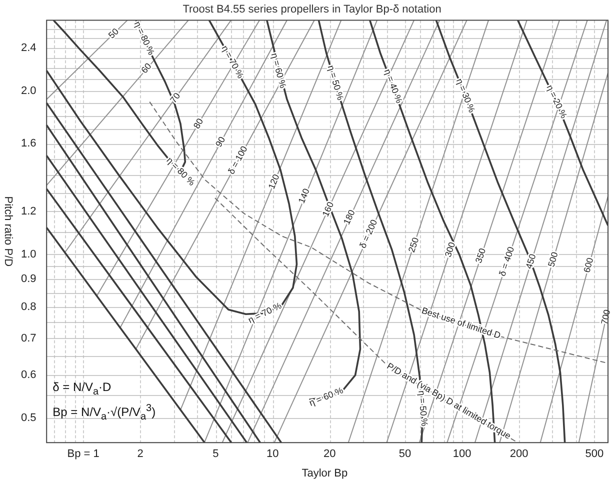 The image size is (616, 480). What do you see at coordinates (28, 306) in the screenshot?
I see `y-tick-label: 0.8` at bounding box center [28, 306].